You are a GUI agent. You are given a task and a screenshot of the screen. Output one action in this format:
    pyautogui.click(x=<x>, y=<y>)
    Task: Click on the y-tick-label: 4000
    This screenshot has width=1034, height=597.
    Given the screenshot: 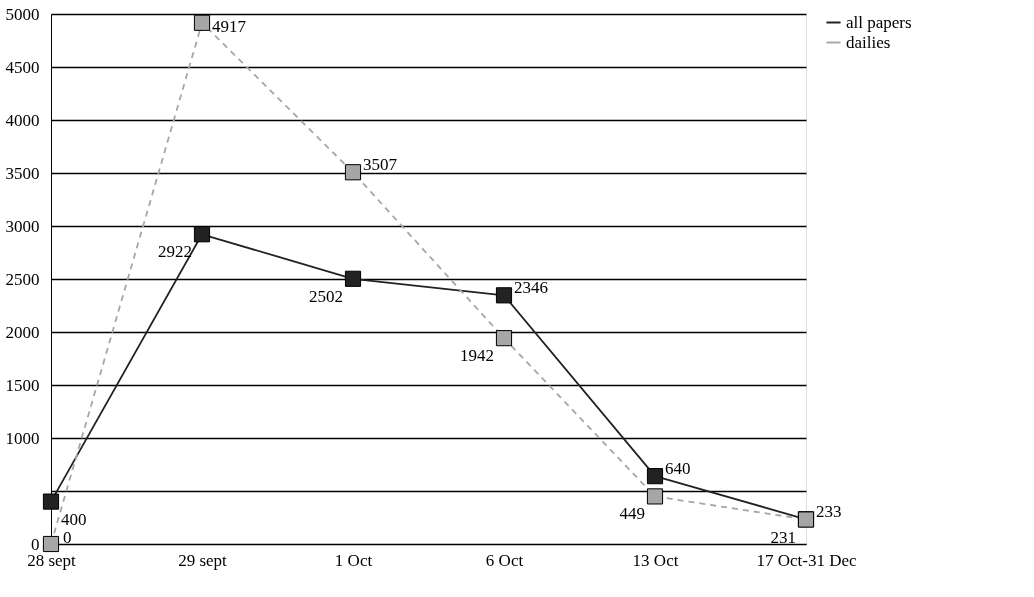 What is the action you would take?
    pyautogui.click(x=22, y=120)
    